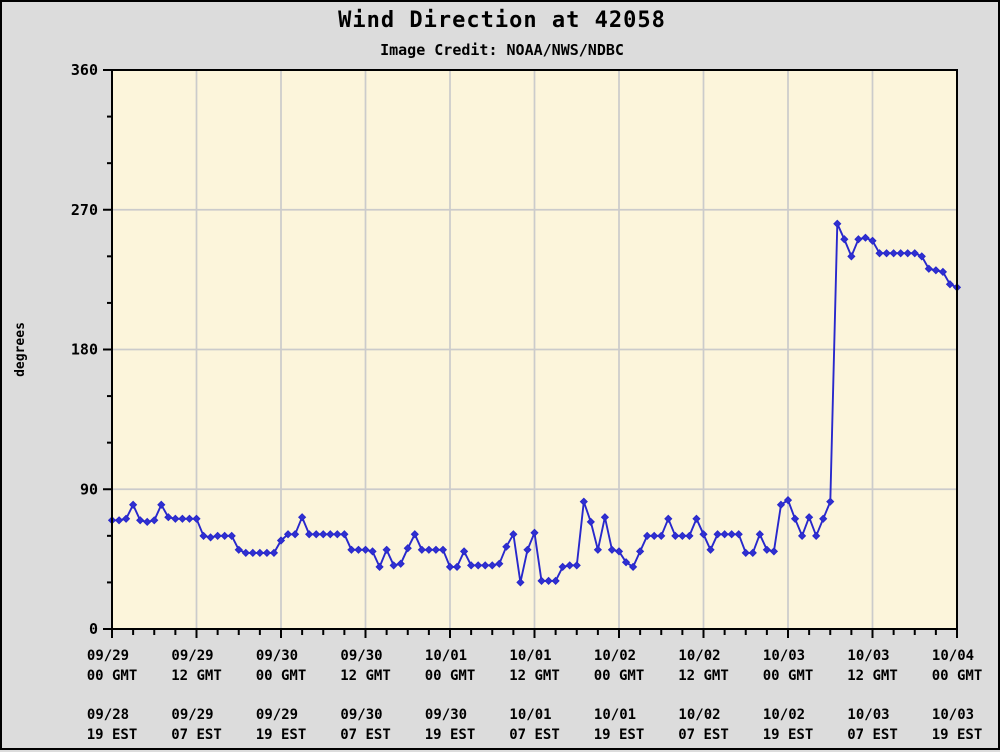 This screenshot has width=1000, height=752. What do you see at coordinates (108, 715) in the screenshot?
I see `x-tick-label-est-date: 09/28` at bounding box center [108, 715].